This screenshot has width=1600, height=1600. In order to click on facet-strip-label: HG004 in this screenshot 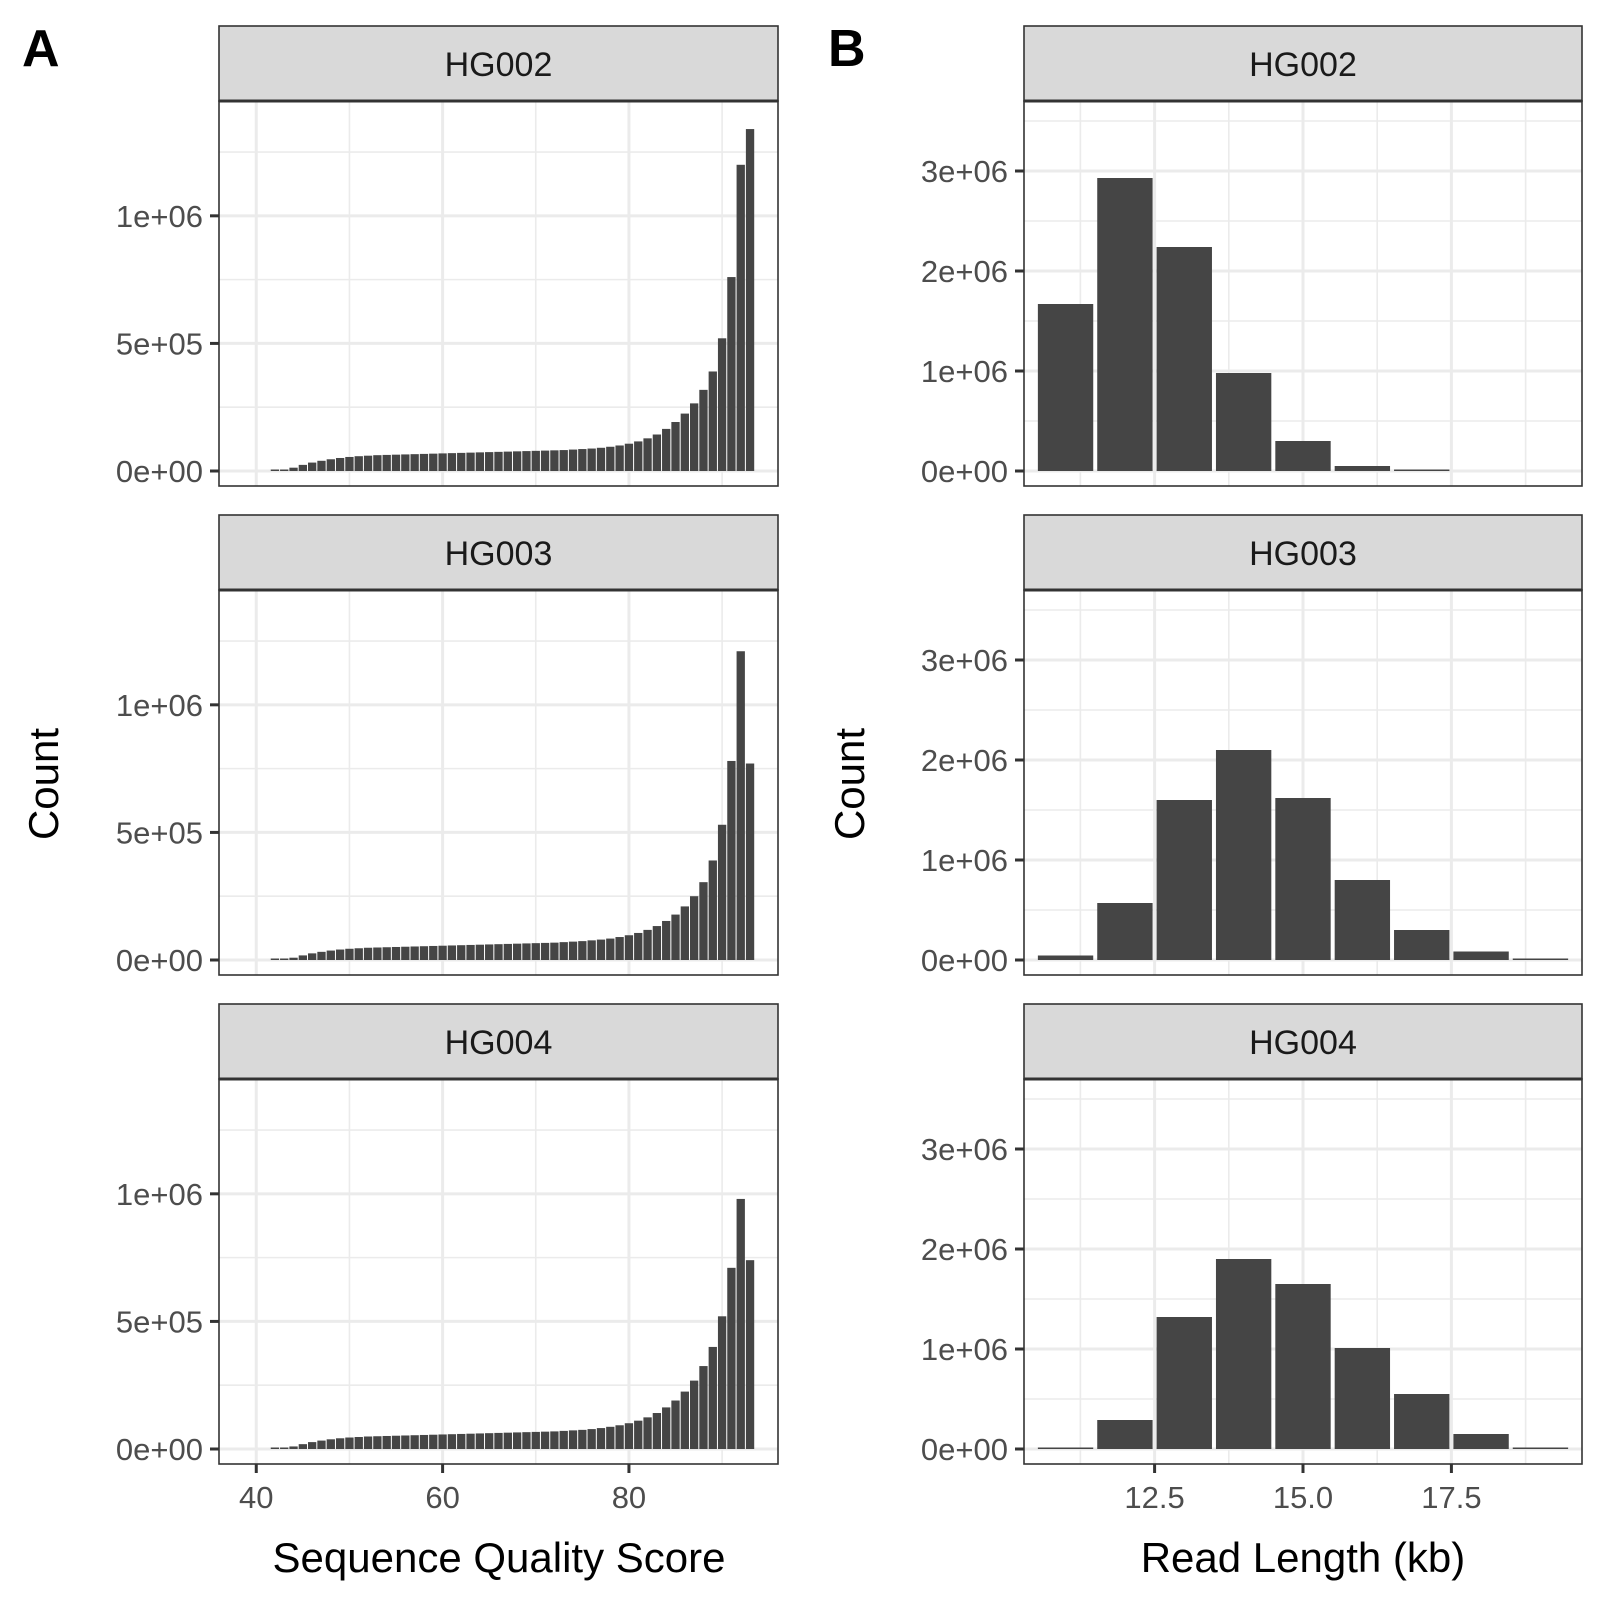, I will do `click(1303, 1043)`.